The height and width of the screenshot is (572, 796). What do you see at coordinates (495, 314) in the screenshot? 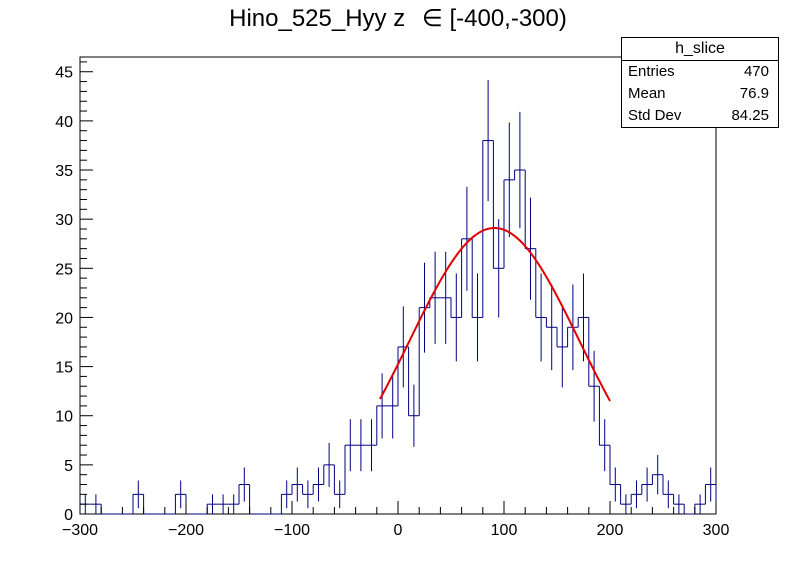
I see `gaussian-fit-curve` at bounding box center [495, 314].